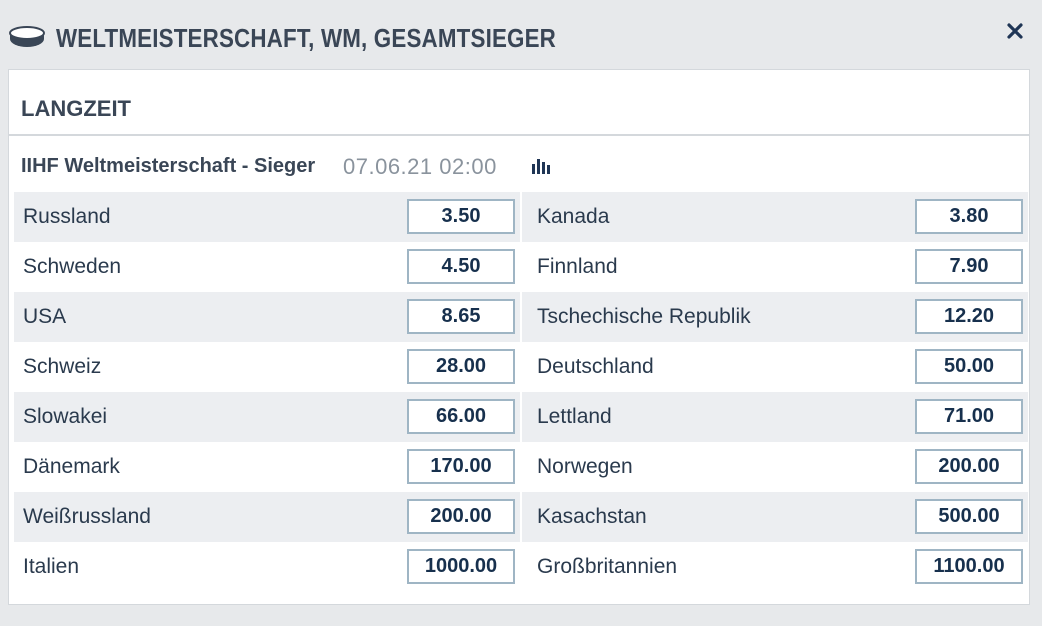 This screenshot has height=626, width=1042. What do you see at coordinates (65, 416) in the screenshot?
I see `team-name: Slowakei` at bounding box center [65, 416].